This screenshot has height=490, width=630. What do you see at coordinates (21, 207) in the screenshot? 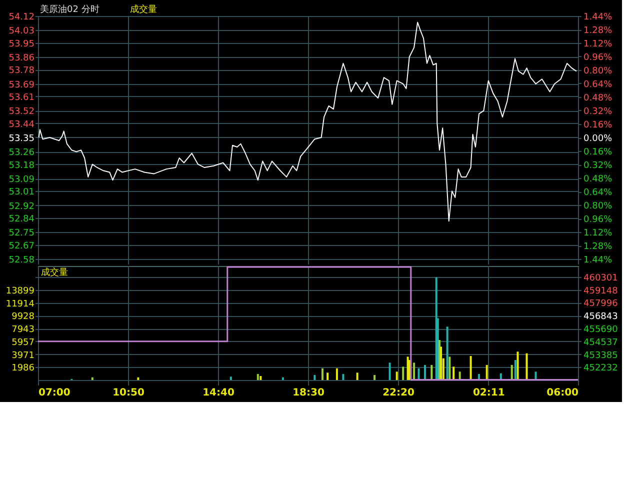
I see `y-tick-label: 52.92` at bounding box center [21, 207].